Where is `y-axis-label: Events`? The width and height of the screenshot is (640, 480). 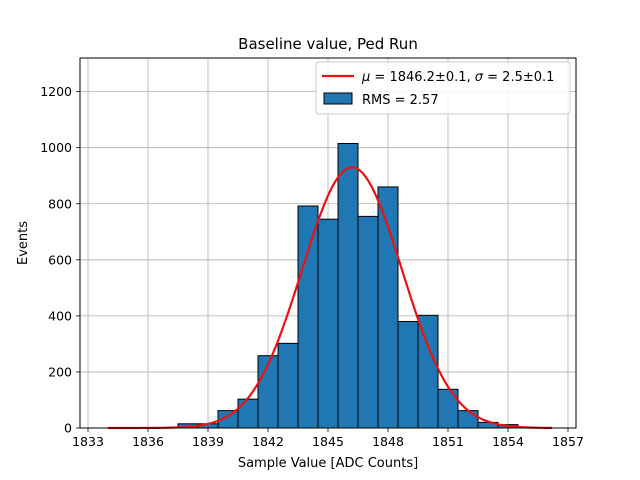
y-axis-label: Events is located at coordinates (23, 243).